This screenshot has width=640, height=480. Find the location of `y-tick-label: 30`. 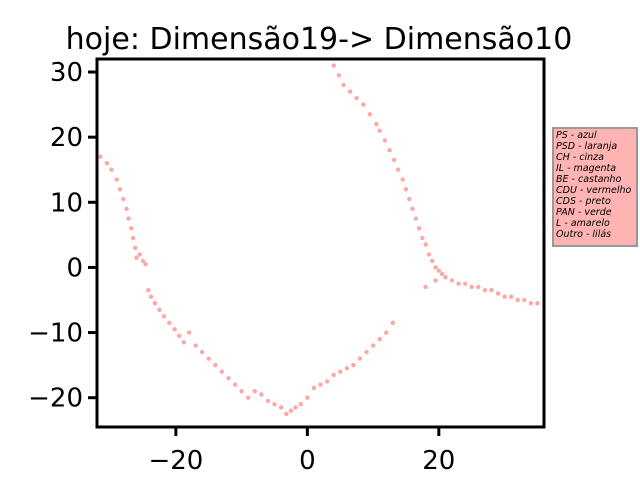

y-tick-label: 30 is located at coordinates (66, 73).